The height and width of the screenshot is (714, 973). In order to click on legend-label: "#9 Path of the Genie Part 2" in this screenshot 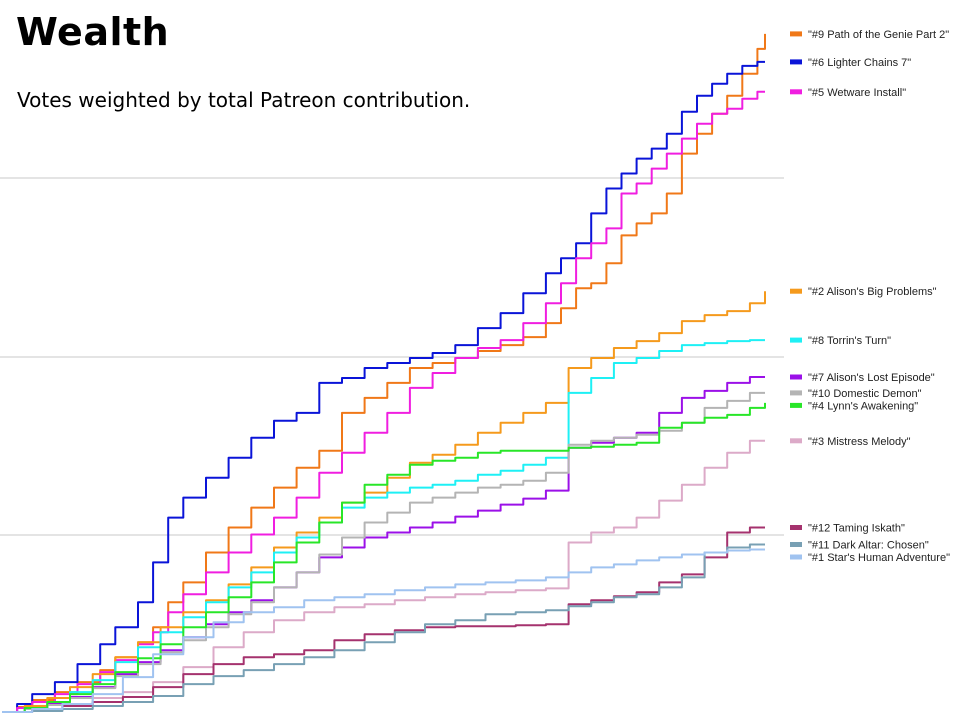, I will do `click(878, 35)`.